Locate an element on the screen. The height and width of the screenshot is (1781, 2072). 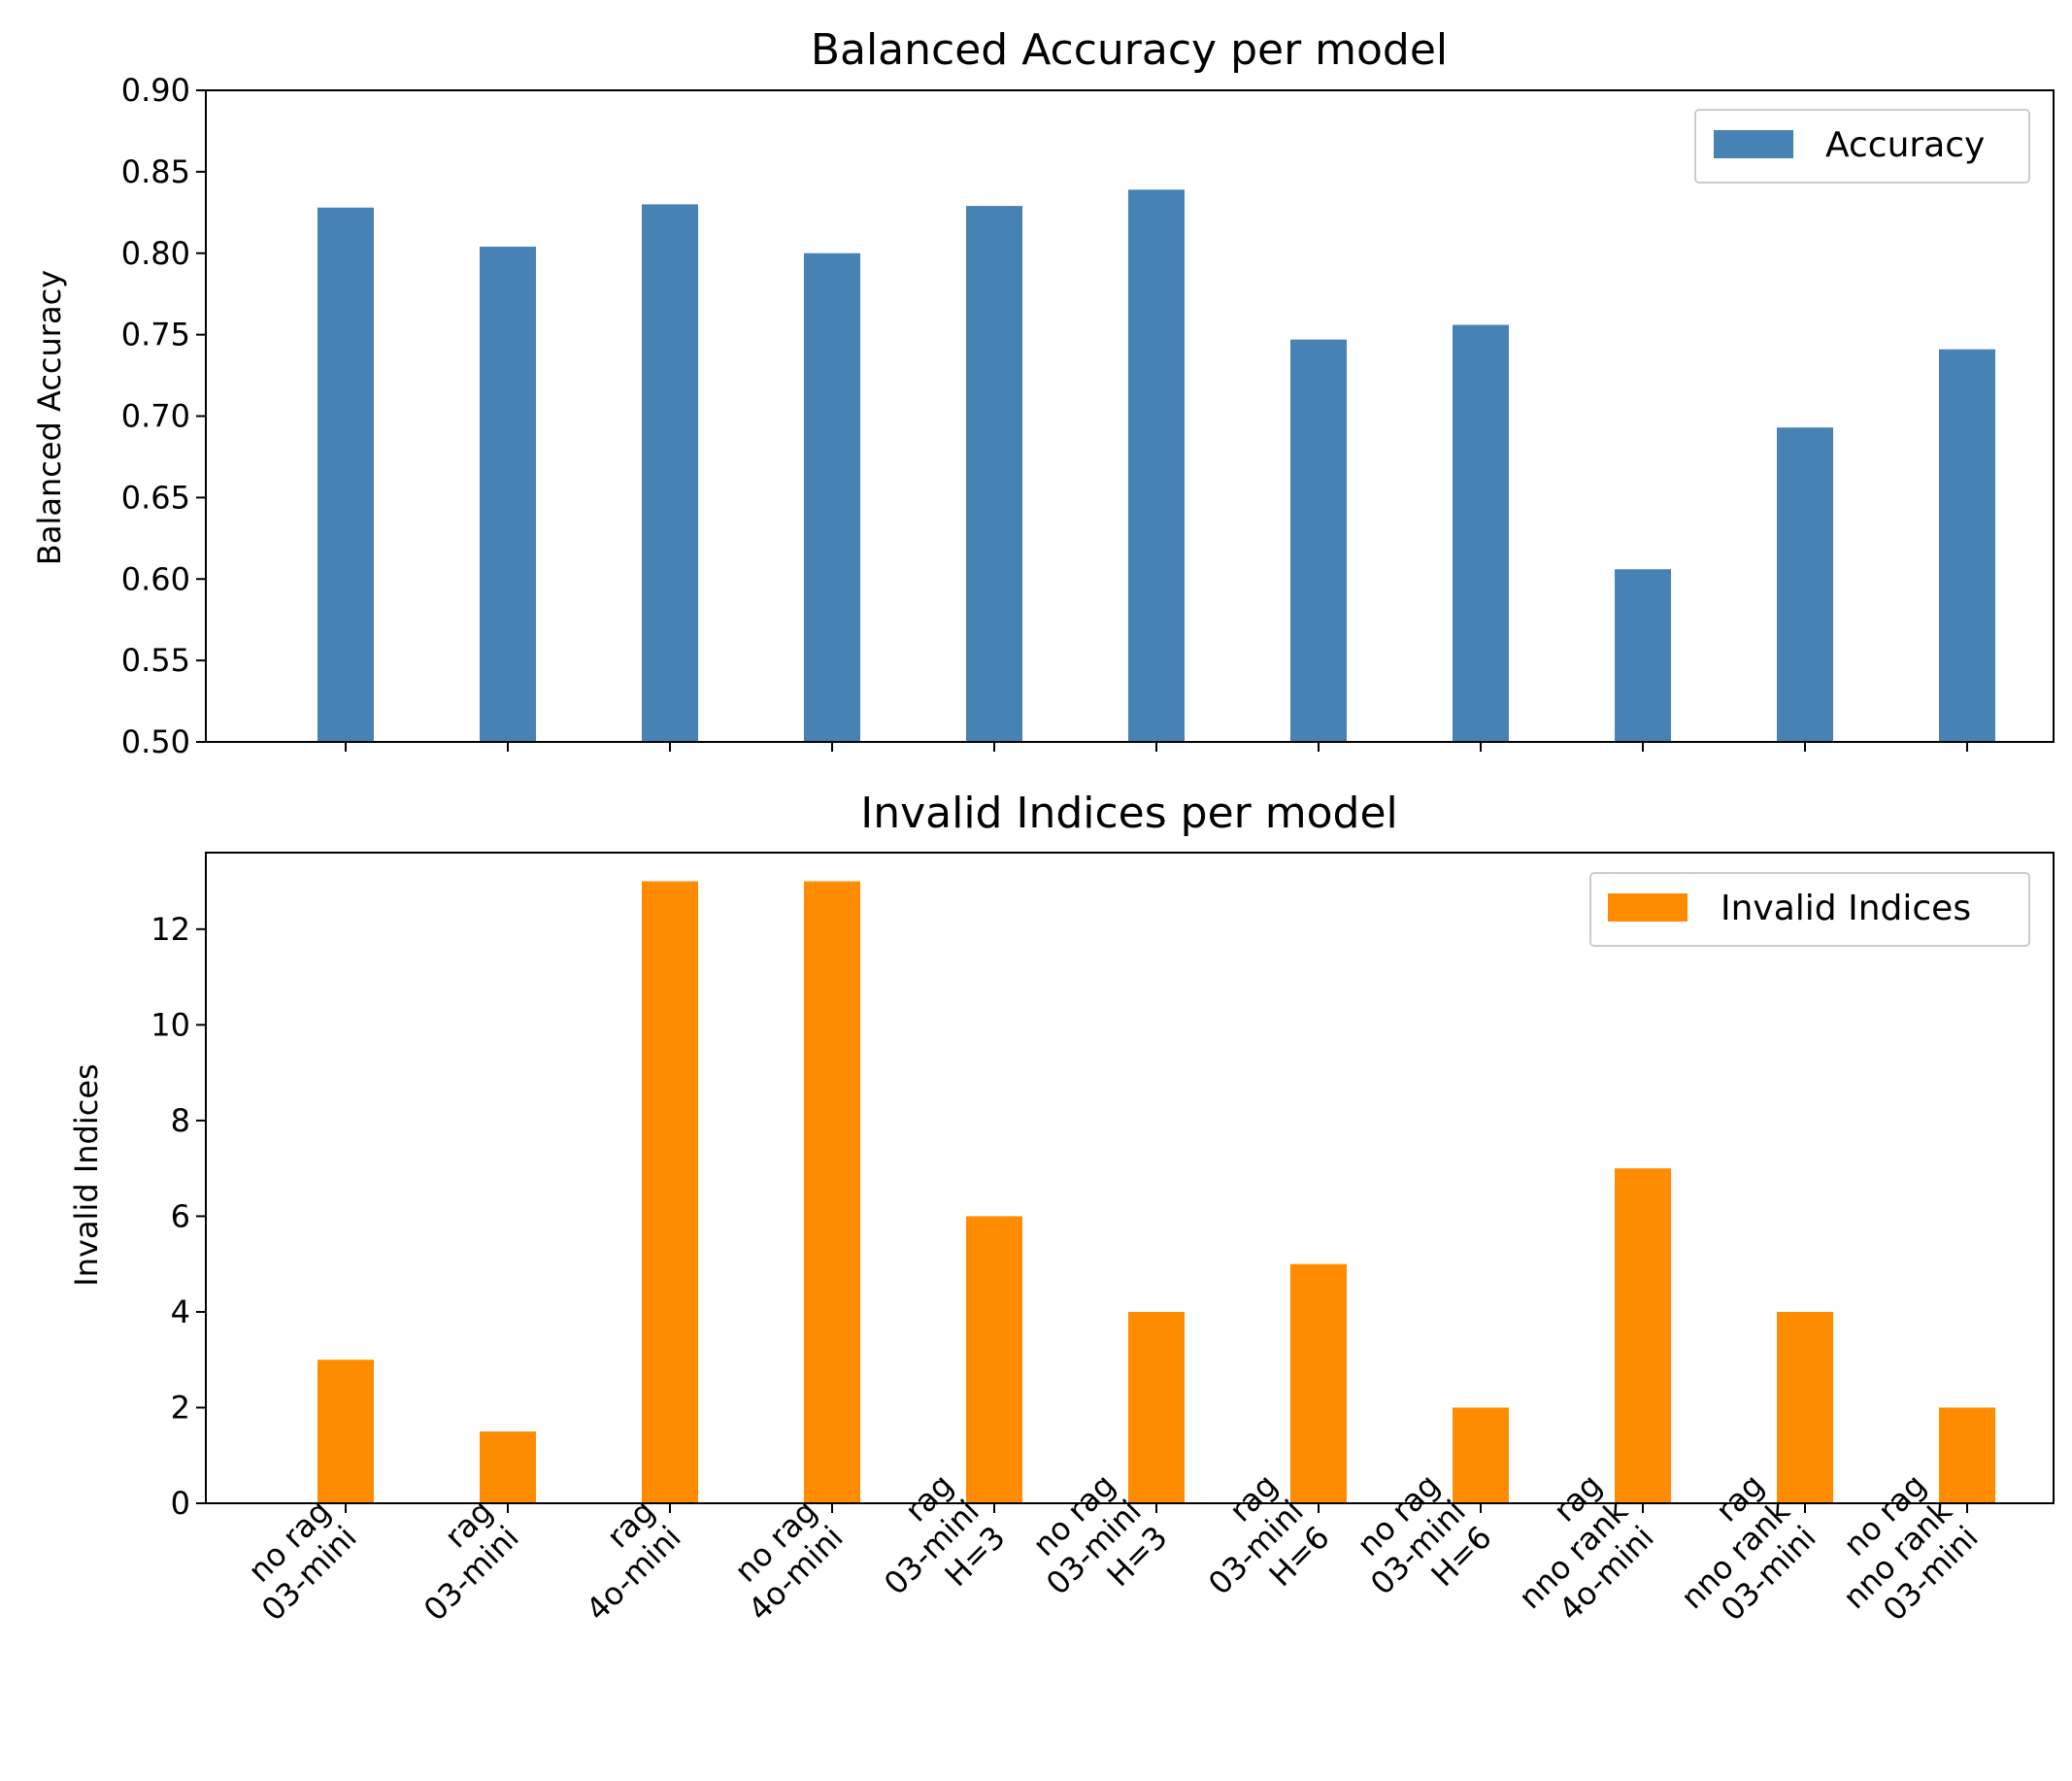
invalid-y-ticks: 0 2 4 6 8 10 12 is located at coordinates (178, 1216).